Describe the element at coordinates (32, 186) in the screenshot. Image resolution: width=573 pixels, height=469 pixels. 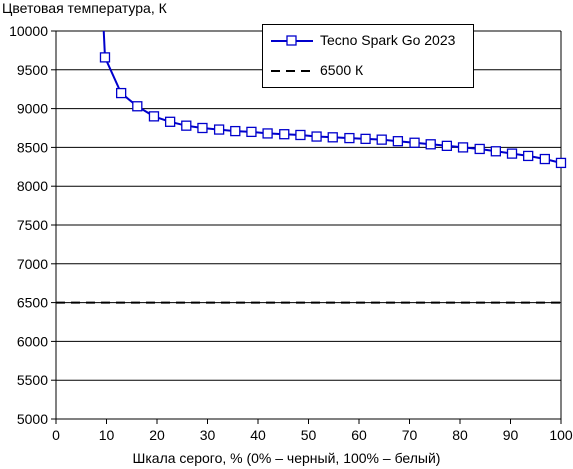
I see `y-tick-label: 8000` at that location.